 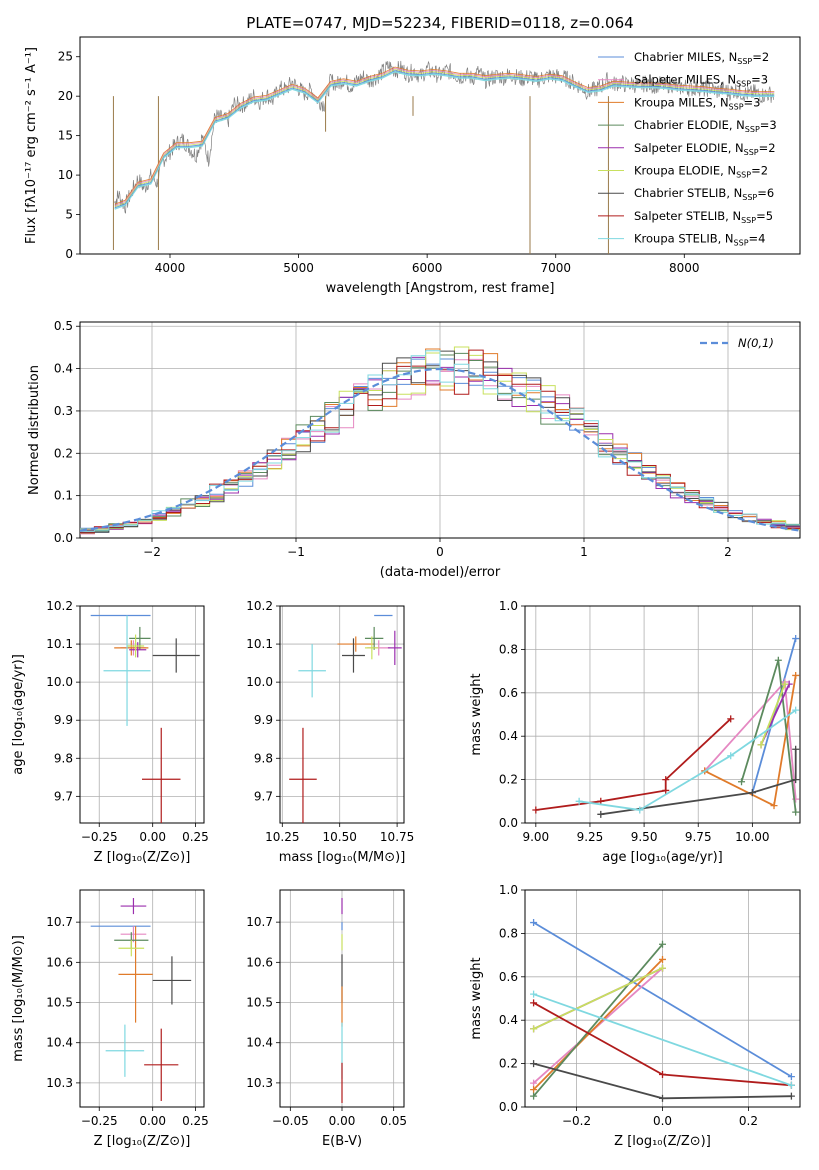 What do you see at coordinates (508, 977) in the screenshot?
I see `massweight_vs_Z-ytick-label: 0.6` at bounding box center [508, 977].